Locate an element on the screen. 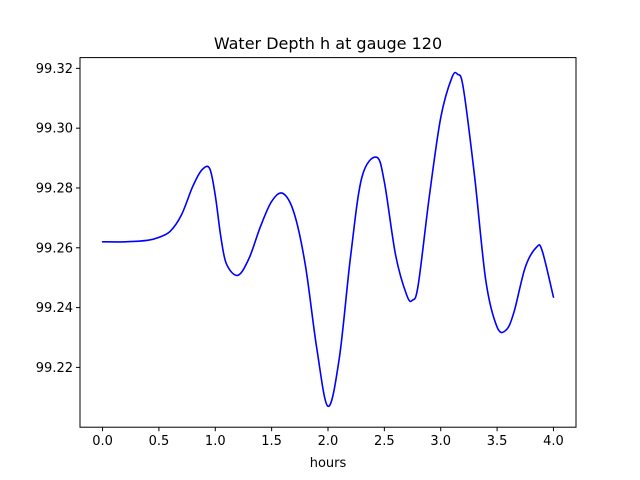 This screenshot has height=480, width=640. y-tick-label: 99.30 is located at coordinates (54, 129).